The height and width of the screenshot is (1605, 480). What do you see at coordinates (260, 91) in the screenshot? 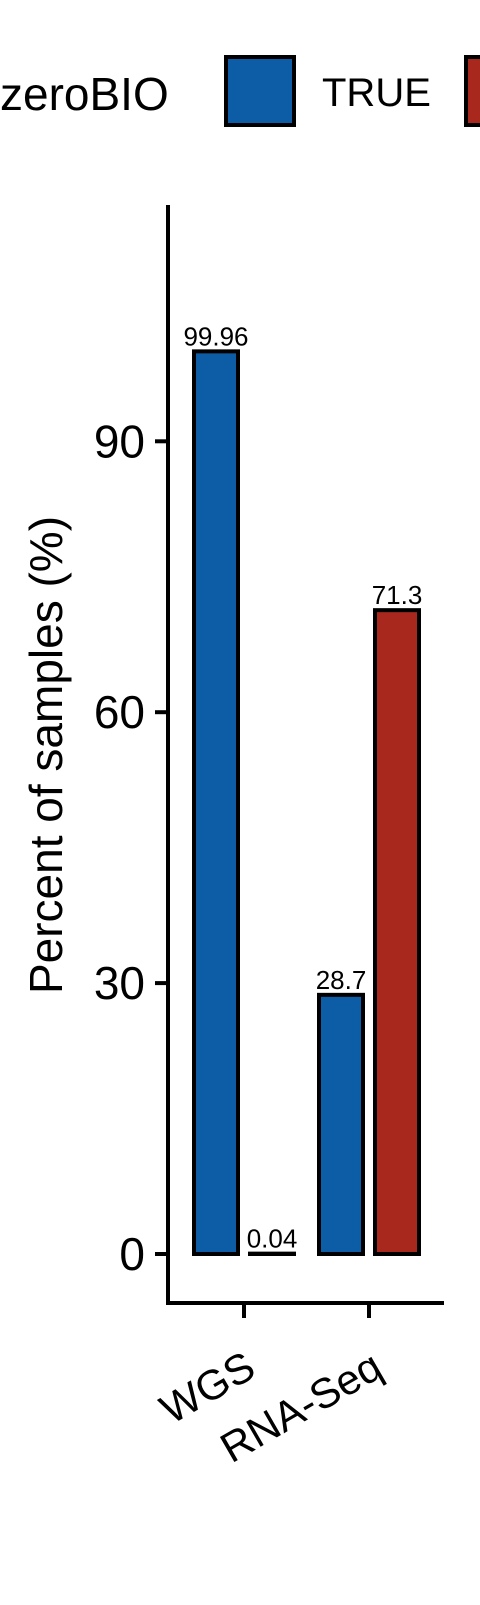
I see `legend-swatch-true` at bounding box center [260, 91].